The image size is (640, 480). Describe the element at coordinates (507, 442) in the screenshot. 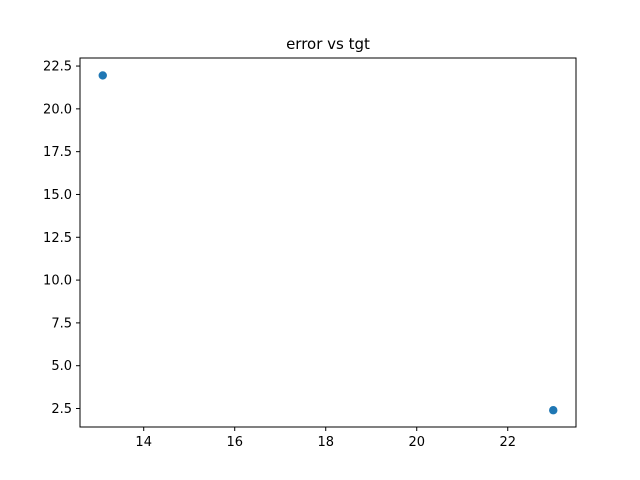

I see `x-tick-label: 22` at that location.